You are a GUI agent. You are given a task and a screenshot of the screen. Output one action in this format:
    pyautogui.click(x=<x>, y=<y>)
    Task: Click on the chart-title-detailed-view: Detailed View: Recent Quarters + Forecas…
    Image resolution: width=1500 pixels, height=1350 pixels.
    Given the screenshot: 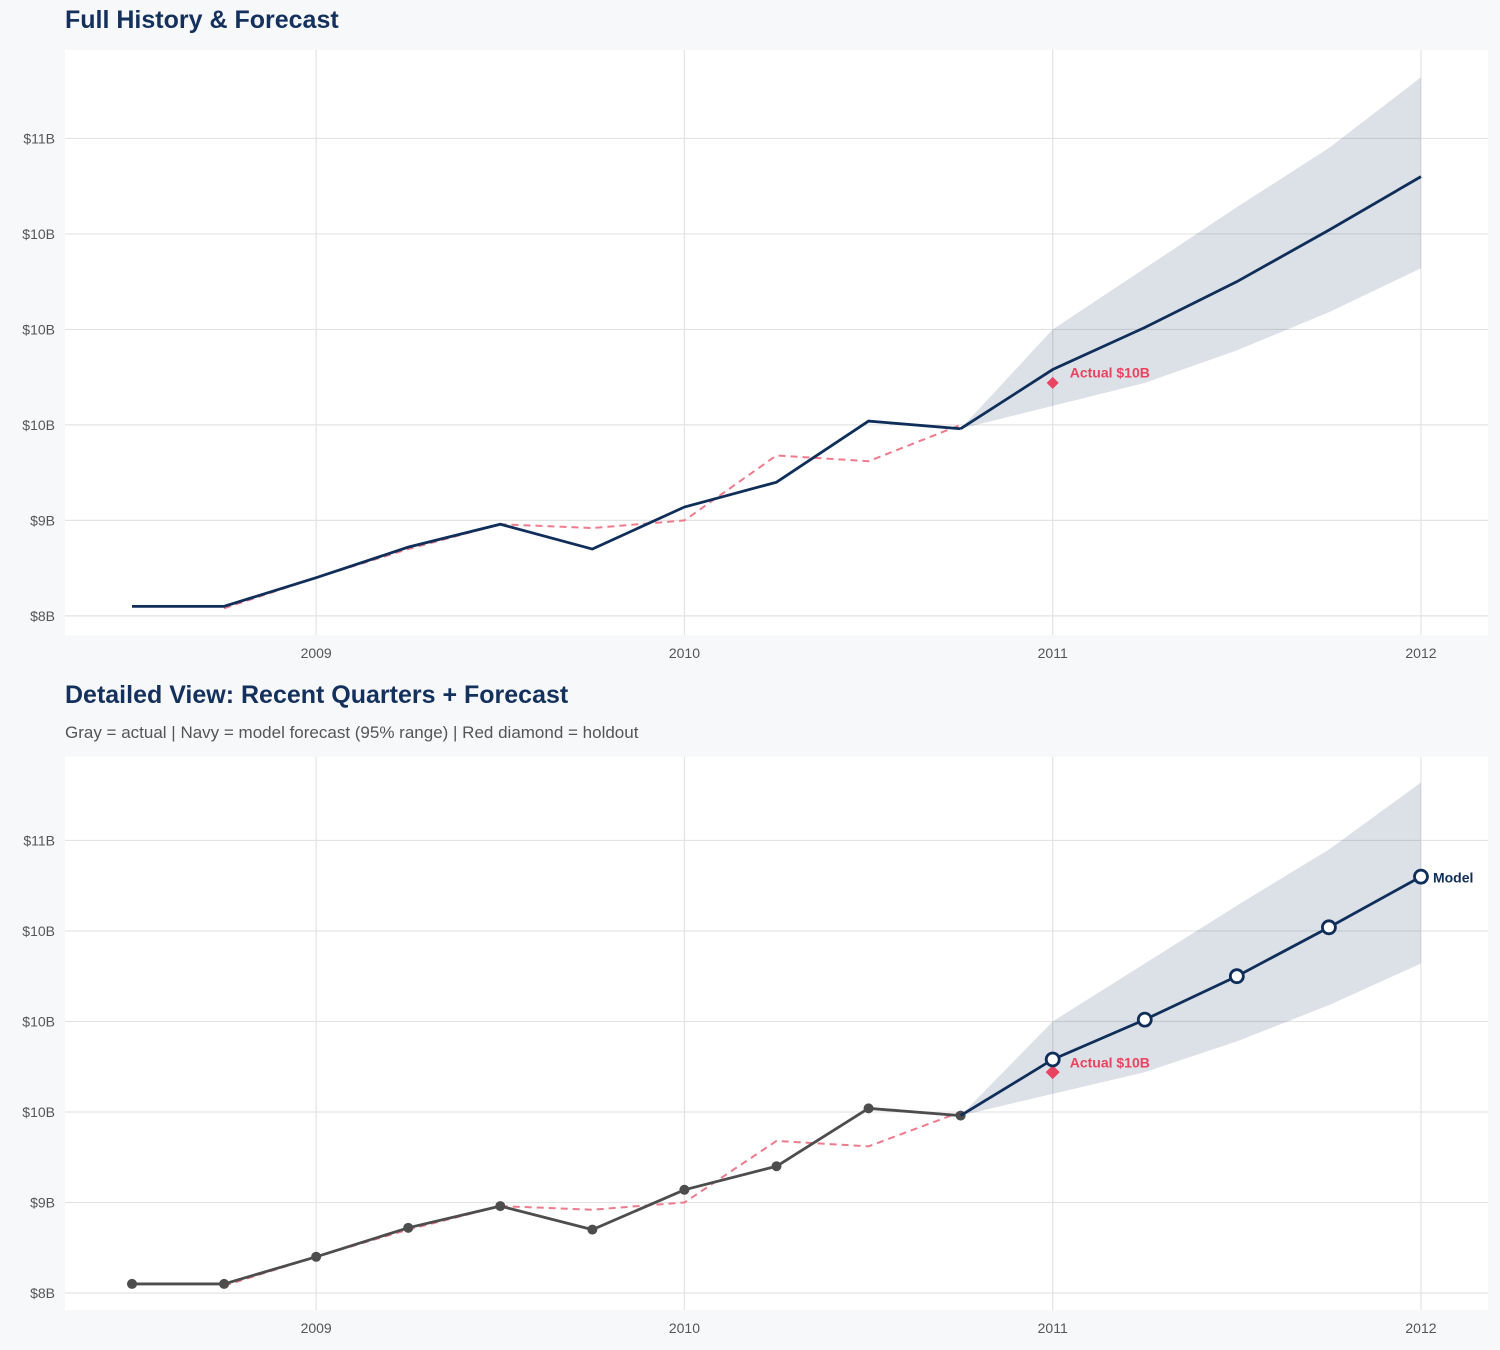 What is the action you would take?
    pyautogui.click(x=317, y=695)
    